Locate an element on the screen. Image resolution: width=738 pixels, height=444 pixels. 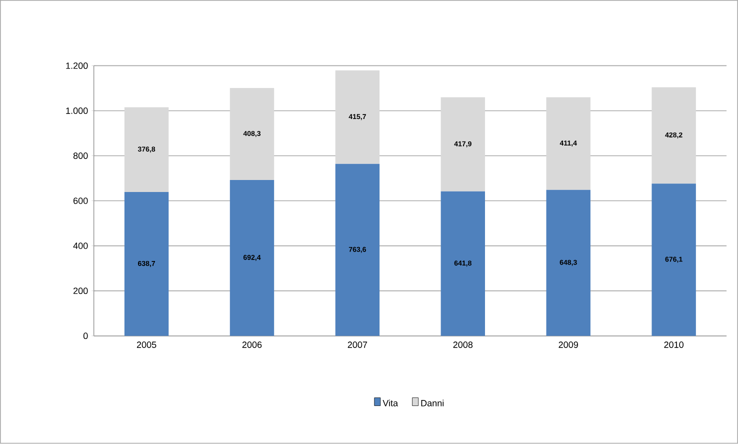
y-tick-label: 800 is located at coordinates (80, 156).